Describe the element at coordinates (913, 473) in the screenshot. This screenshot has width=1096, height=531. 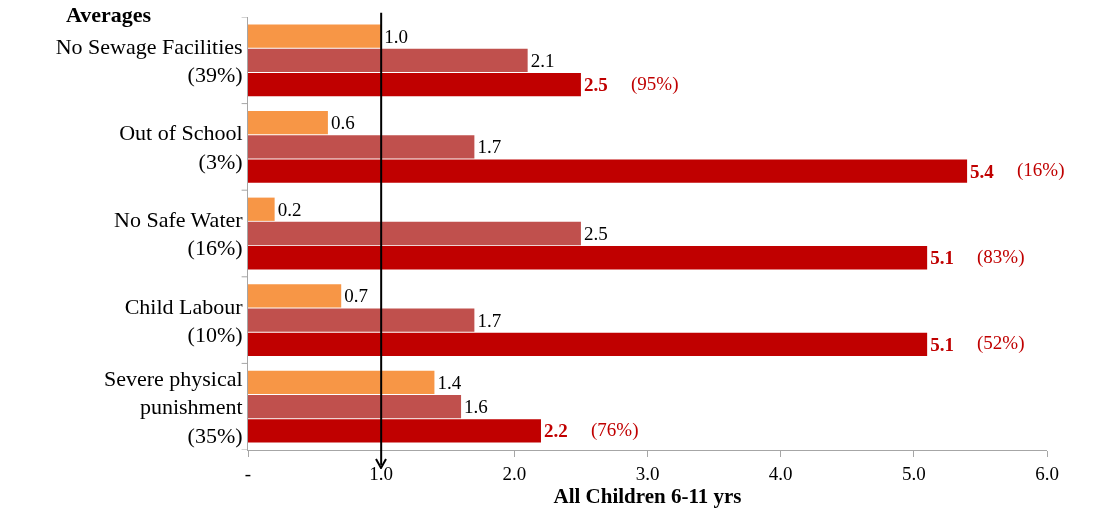
I see `x-tick-label: 5.0` at that location.